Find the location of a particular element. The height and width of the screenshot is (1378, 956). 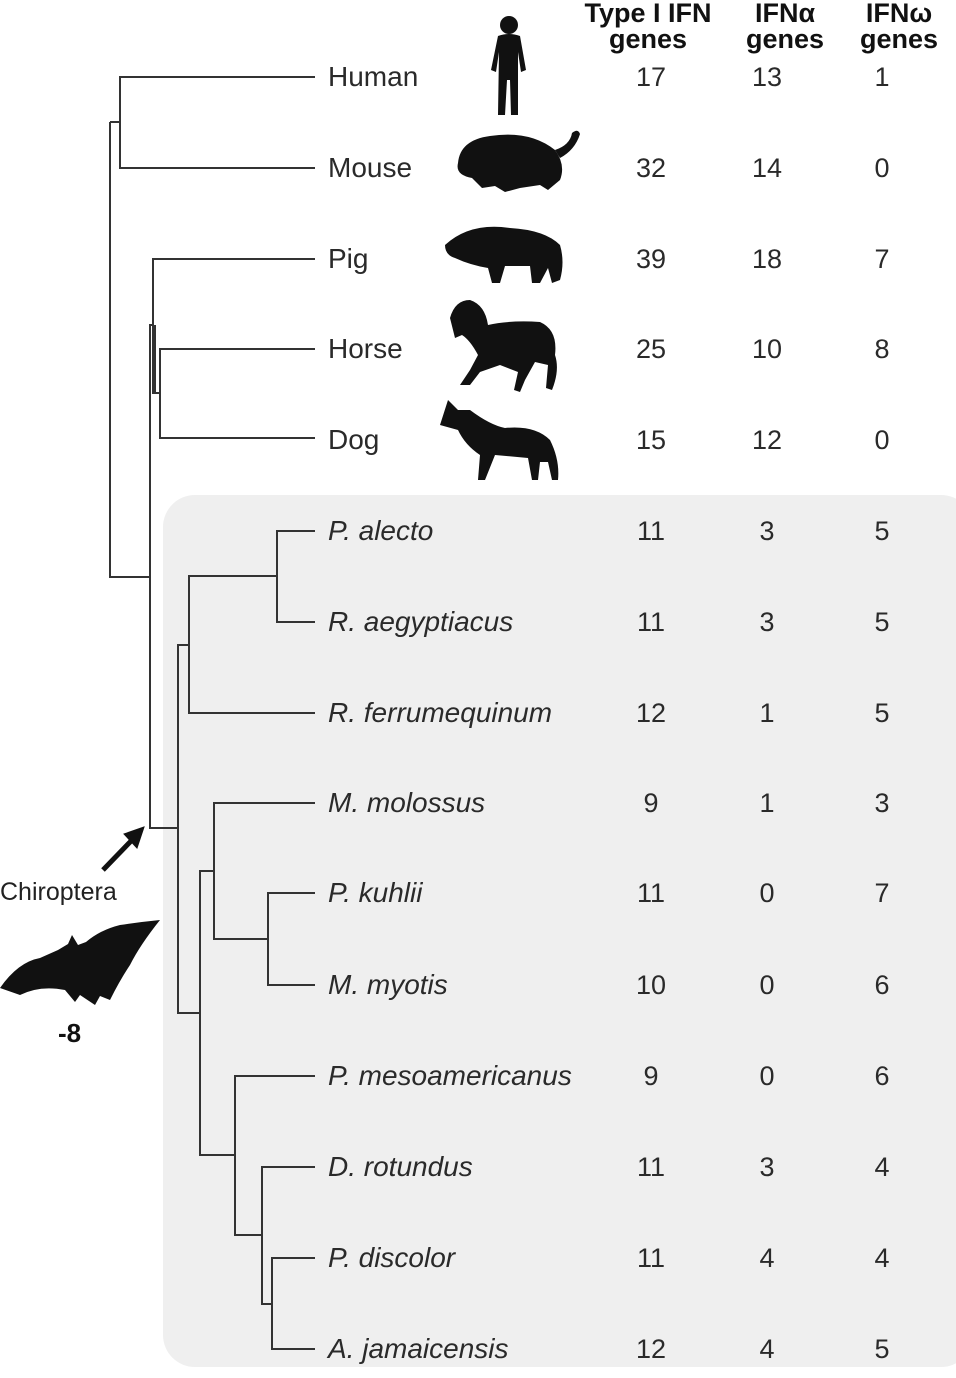

header-ifn-alpha: IFNα genes is located at coordinates (785, 27).